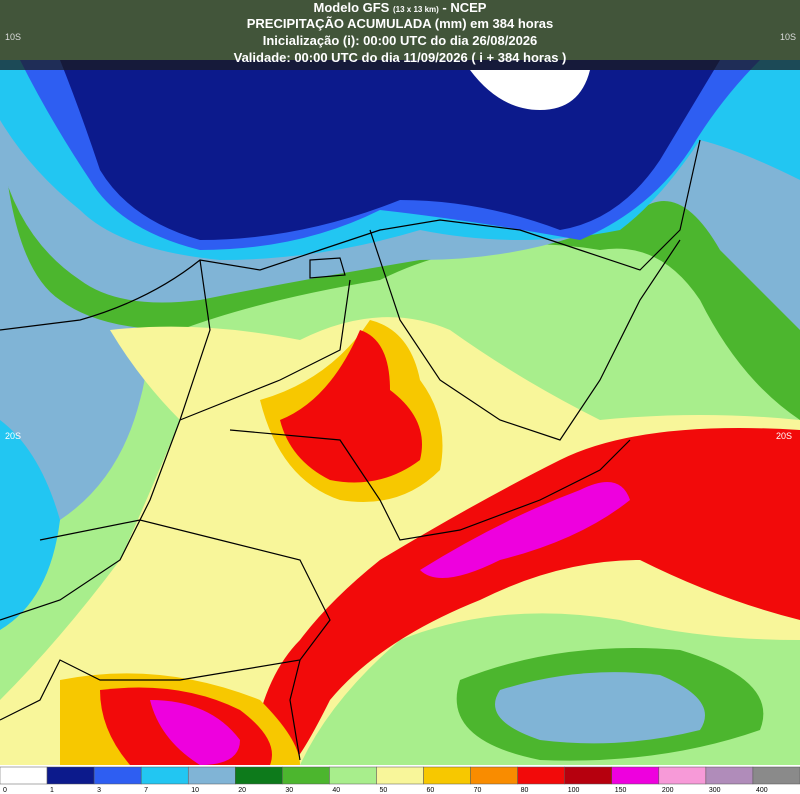 The width and height of the screenshot is (800, 794). I want to click on colorbar-label: 0, so click(5, 790).